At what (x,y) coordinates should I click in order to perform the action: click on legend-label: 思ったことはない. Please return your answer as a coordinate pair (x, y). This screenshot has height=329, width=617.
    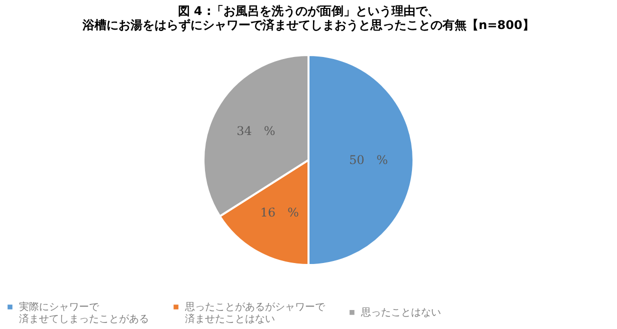
    Looking at the image, I should click on (400, 312).